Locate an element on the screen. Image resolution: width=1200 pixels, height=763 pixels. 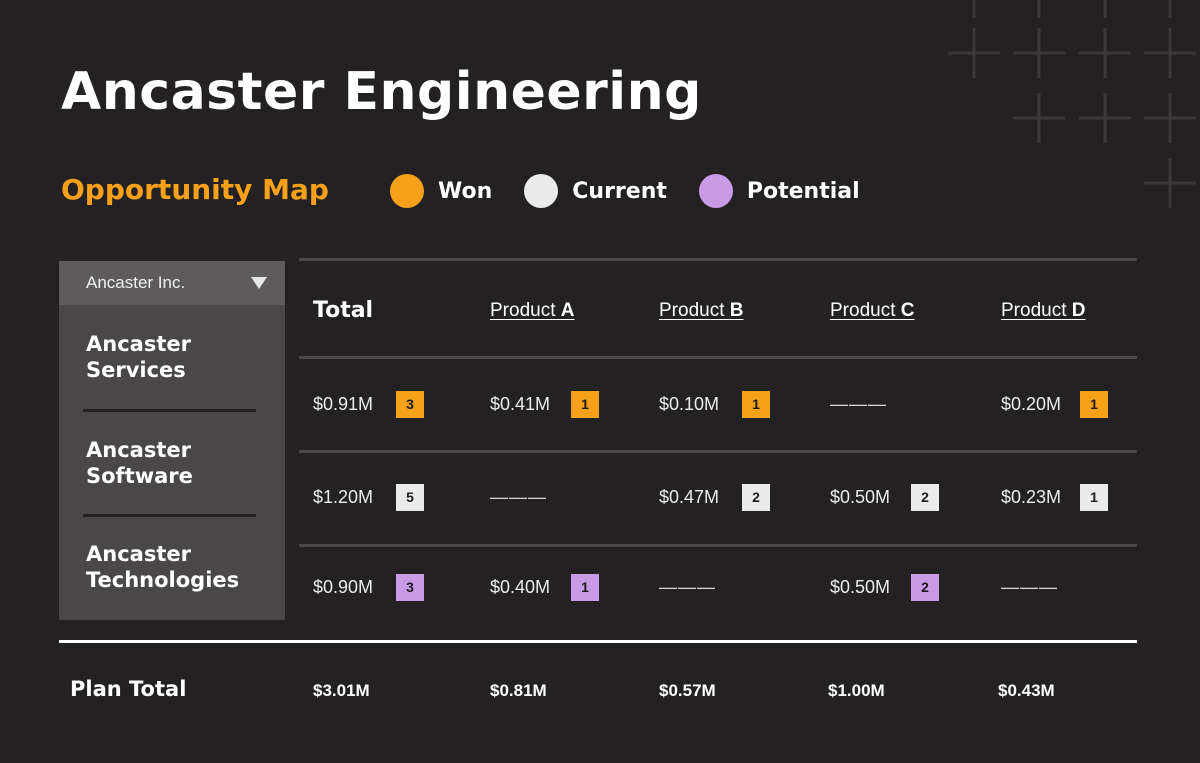
plan-total-label: Plan Total is located at coordinates (128, 689).